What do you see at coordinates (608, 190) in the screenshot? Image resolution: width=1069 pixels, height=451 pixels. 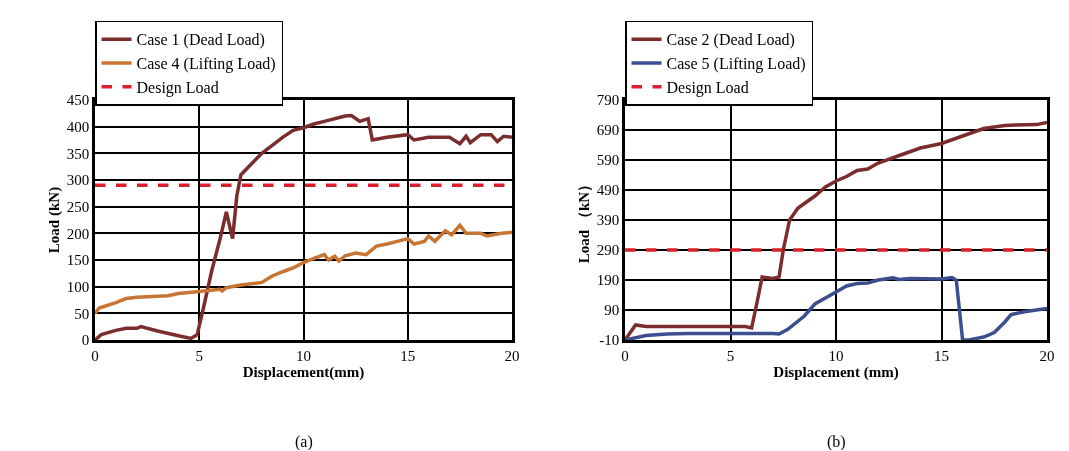 I see `y-tick-label: 490` at bounding box center [608, 190].